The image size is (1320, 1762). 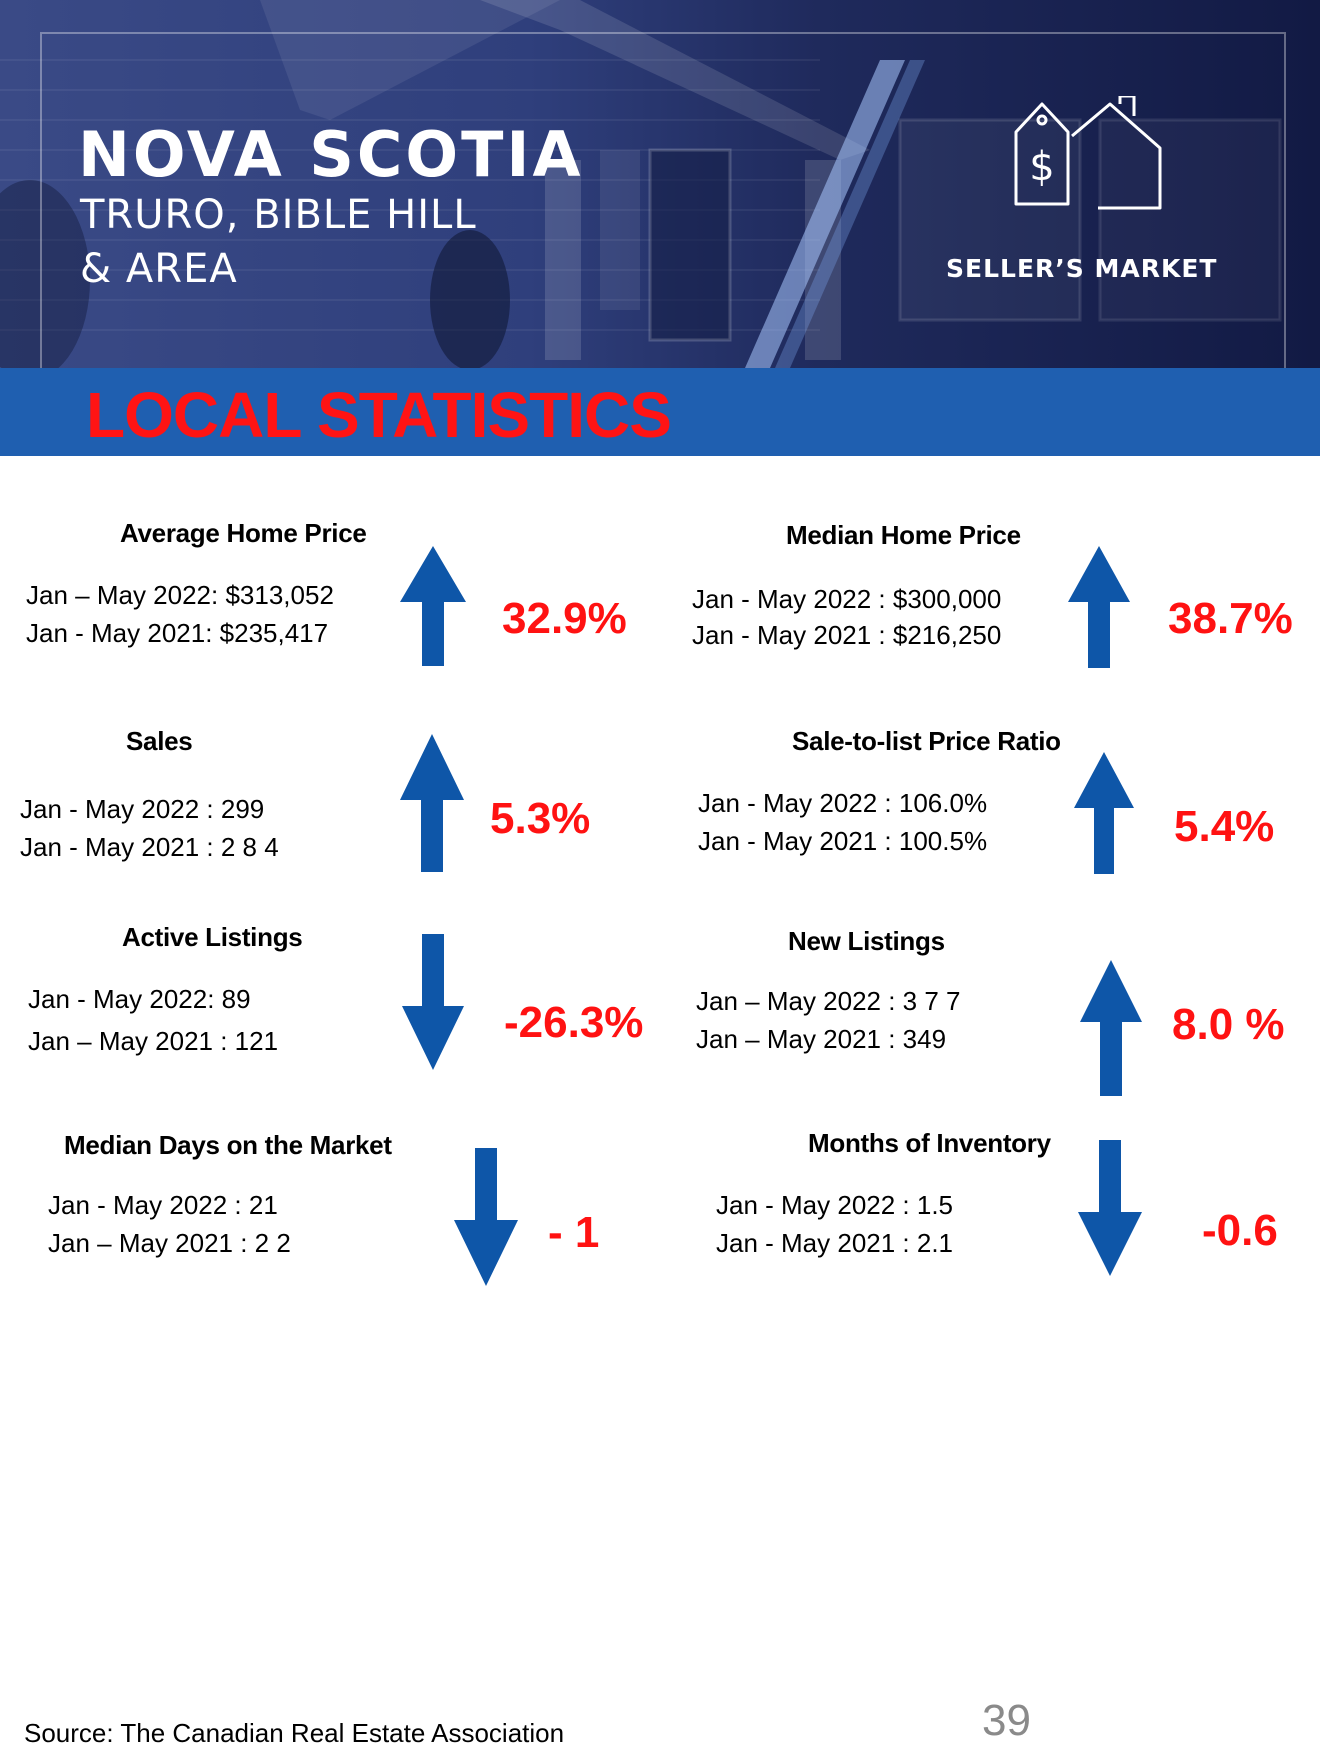 What do you see at coordinates (574, 1022) in the screenshot?
I see `stat-change-active-listings: -26.3%` at bounding box center [574, 1022].